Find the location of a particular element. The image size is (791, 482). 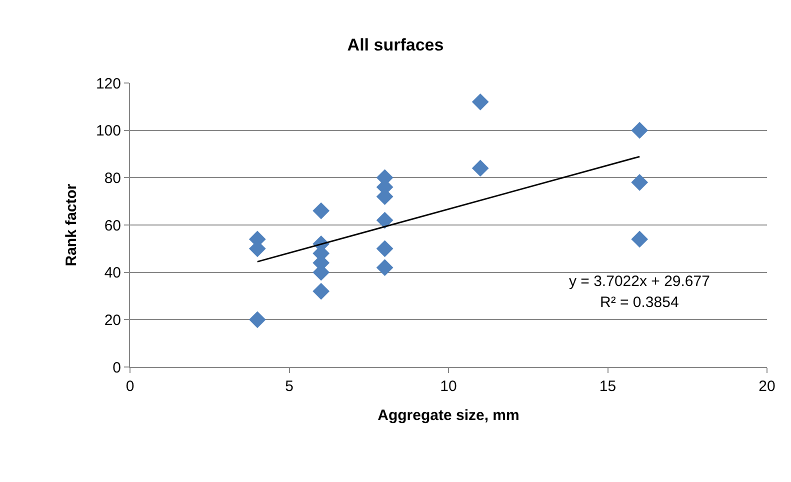

x-tick-label: 15 is located at coordinates (607, 386).